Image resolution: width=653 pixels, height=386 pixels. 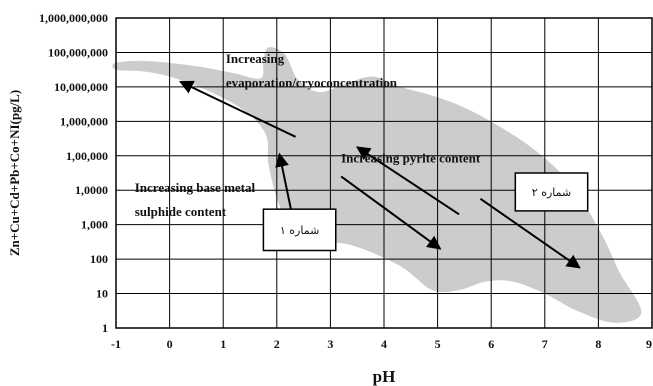 I want to click on y-tick-label: 1,000,000,000, so click(x=73, y=18).